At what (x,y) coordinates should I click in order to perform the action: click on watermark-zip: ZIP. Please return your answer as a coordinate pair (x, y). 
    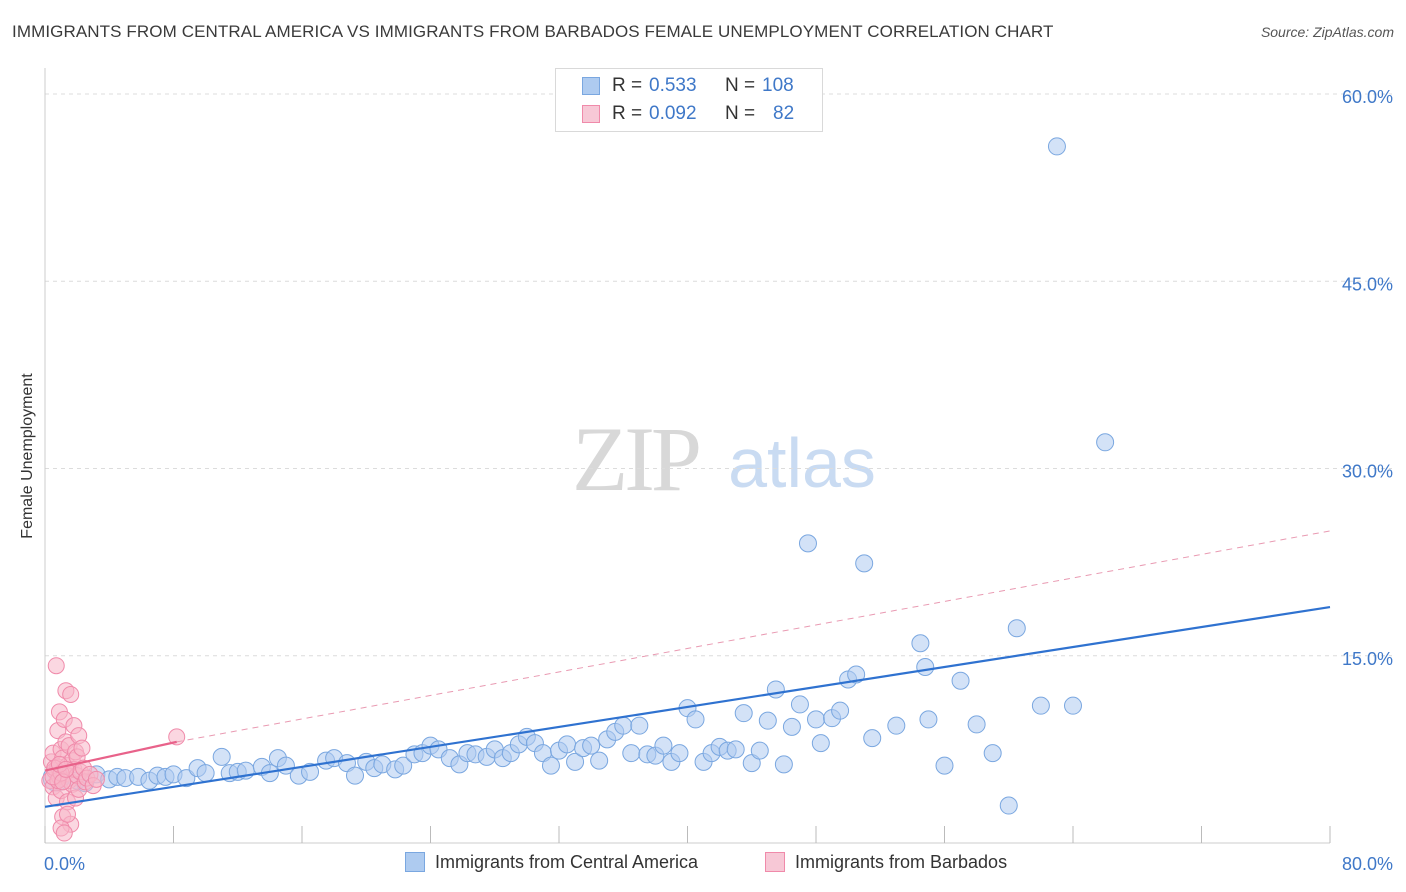
    Looking at the image, I should click on (635, 459).